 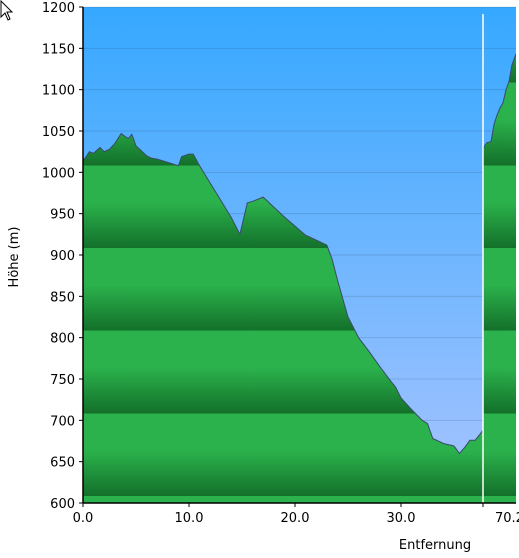 I want to click on y-tick-label: 950, so click(x=62, y=215).